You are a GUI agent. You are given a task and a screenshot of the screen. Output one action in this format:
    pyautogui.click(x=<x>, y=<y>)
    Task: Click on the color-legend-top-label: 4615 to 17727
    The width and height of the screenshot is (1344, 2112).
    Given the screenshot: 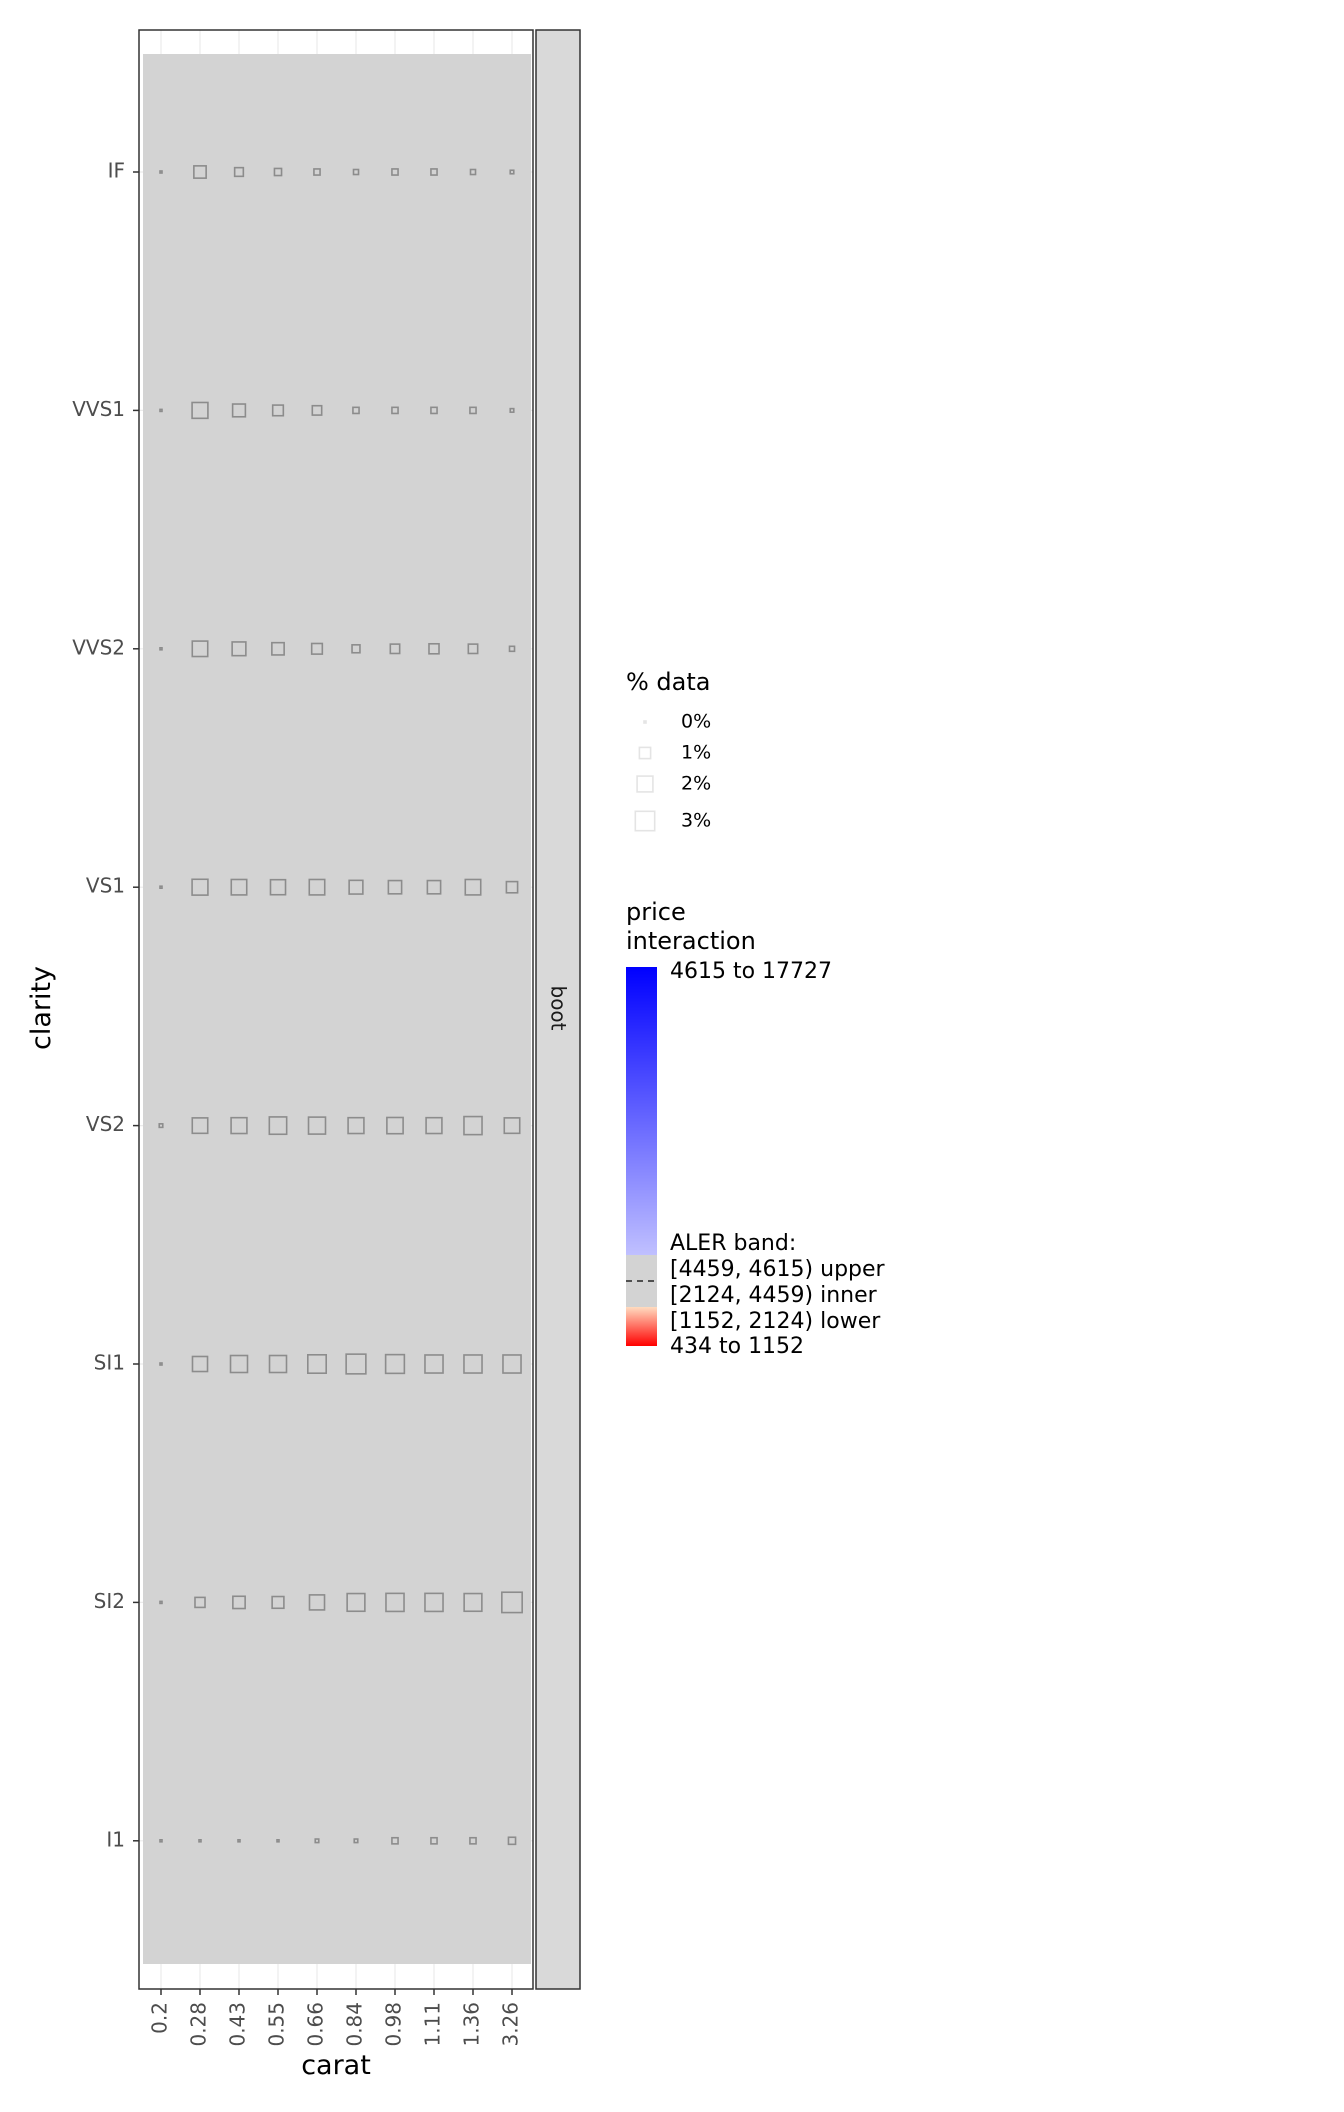 What is the action you would take?
    pyautogui.click(x=751, y=971)
    